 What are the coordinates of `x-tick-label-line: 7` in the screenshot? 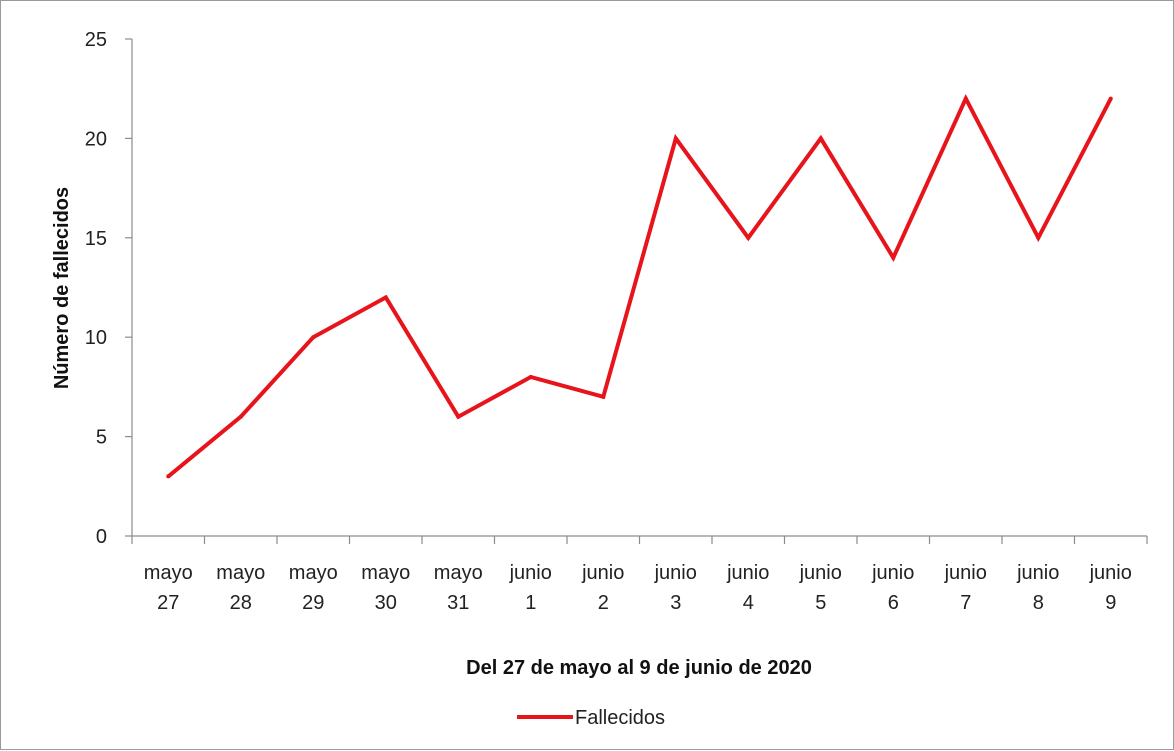 It's located at (965, 603).